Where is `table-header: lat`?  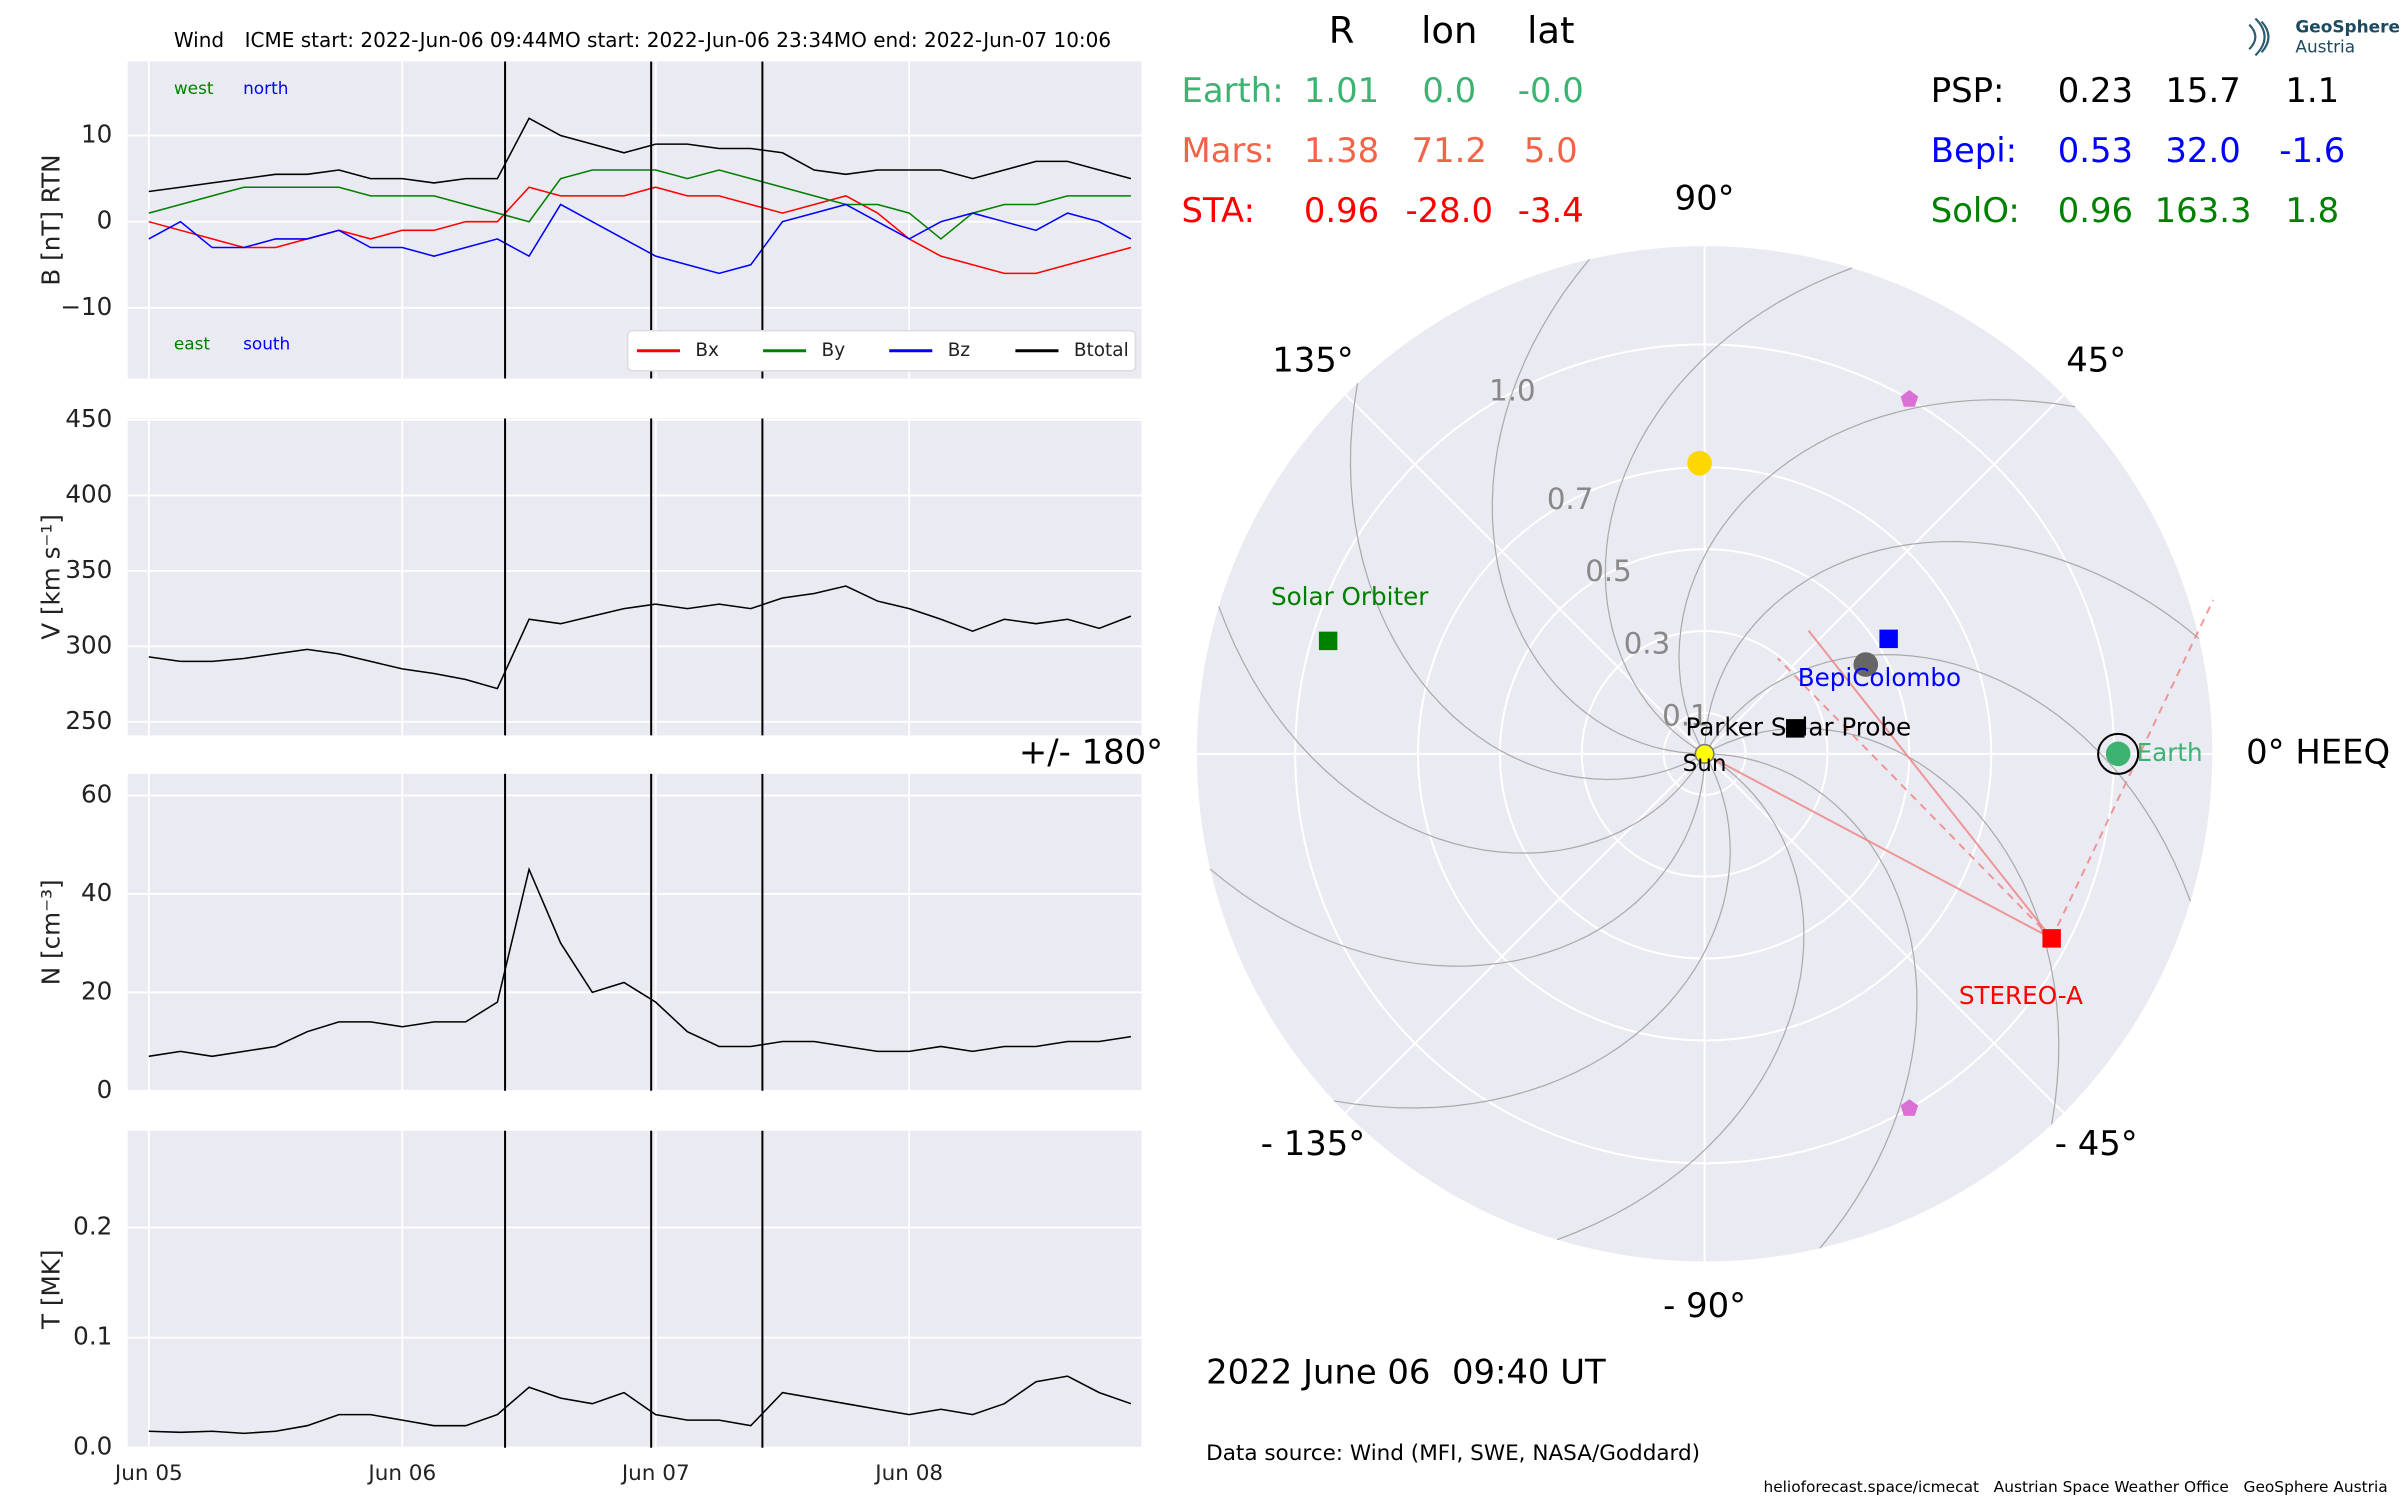
table-header: lat is located at coordinates (1550, 30).